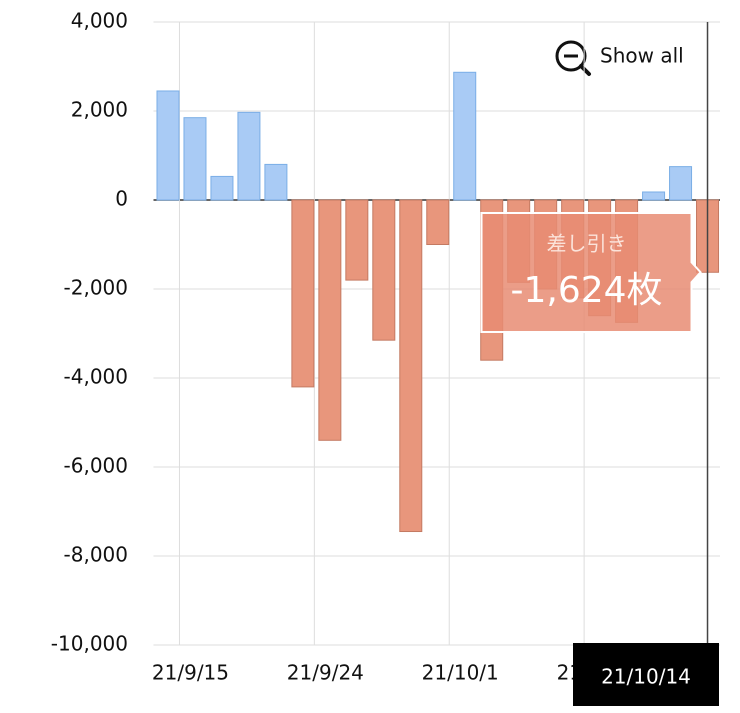 The width and height of the screenshot is (740, 713). I want to click on reset-zoom-label: Show all, so click(642, 56).